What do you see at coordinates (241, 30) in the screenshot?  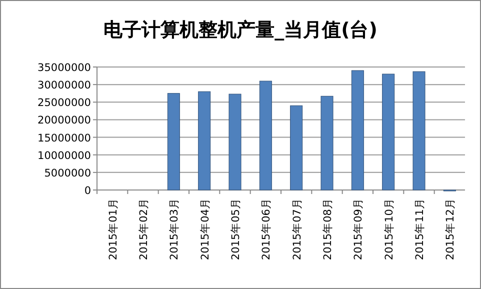 I see `chart-title: 电子计算机整机产量_当月值(台)` at bounding box center [241, 30].